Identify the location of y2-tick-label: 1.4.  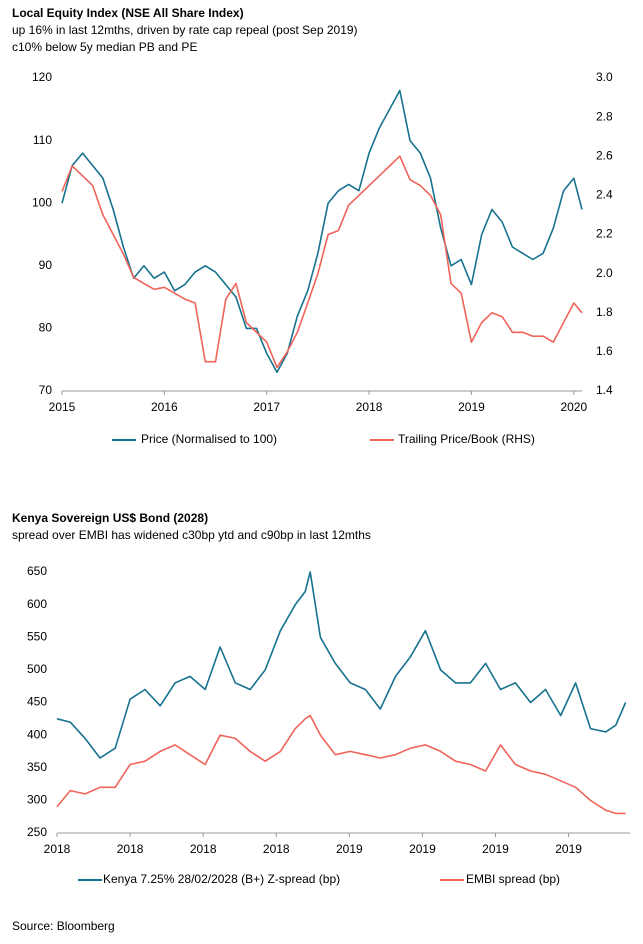
(604, 390).